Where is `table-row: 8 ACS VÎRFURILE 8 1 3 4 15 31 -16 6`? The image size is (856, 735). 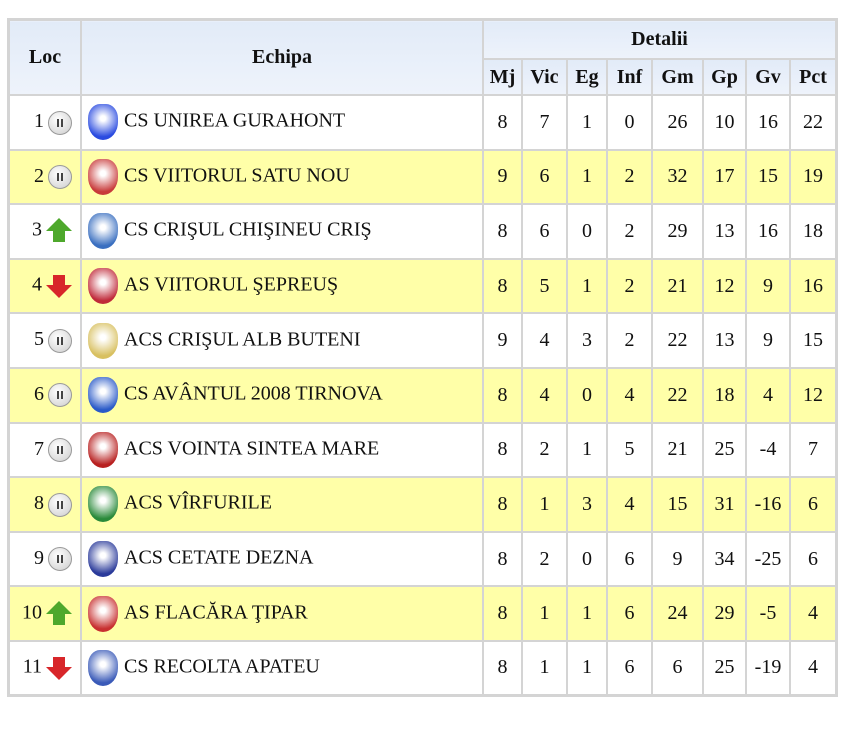 table-row: 8 ACS VÎRFURILE 8 1 3 4 15 31 -16 6 is located at coordinates (422, 504).